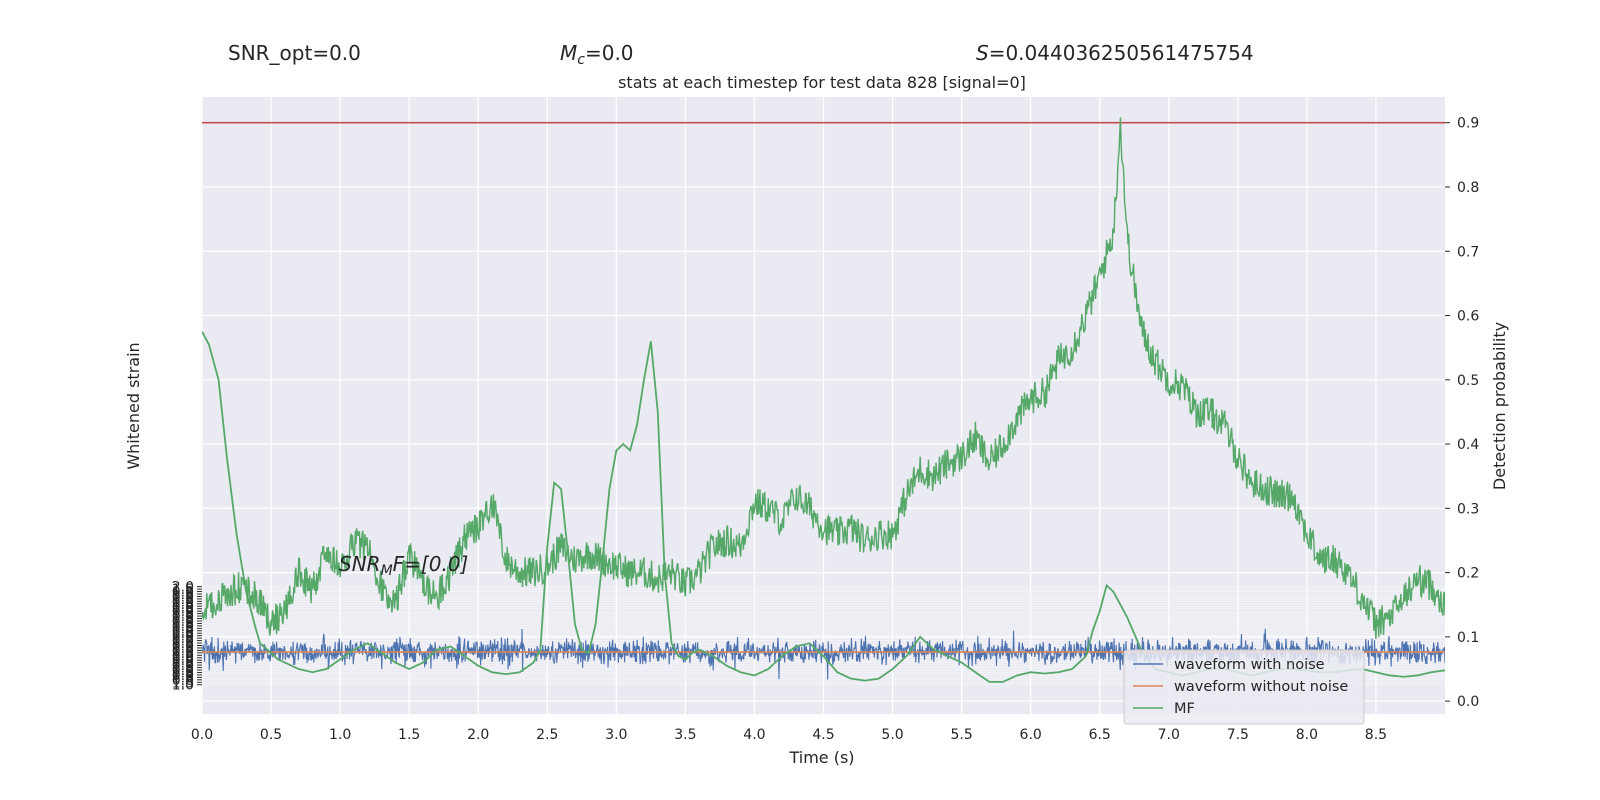 Image resolution: width=1600 pixels, height=800 pixels. I want to click on x-tick-label: 5.5, so click(961, 735).